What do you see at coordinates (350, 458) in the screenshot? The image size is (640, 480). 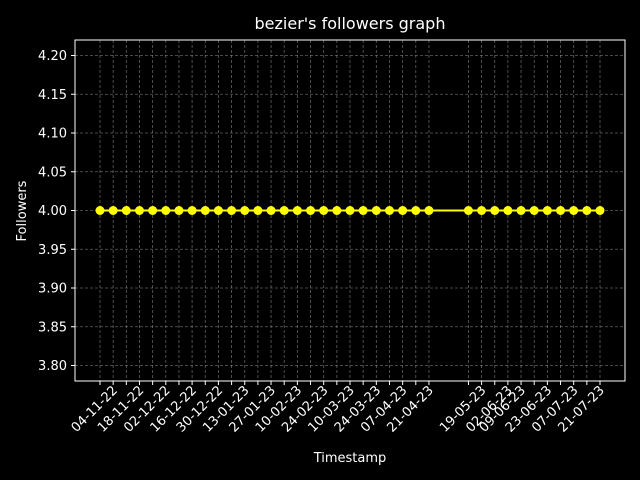 I see `x-axis-label: Timestamp` at bounding box center [350, 458].